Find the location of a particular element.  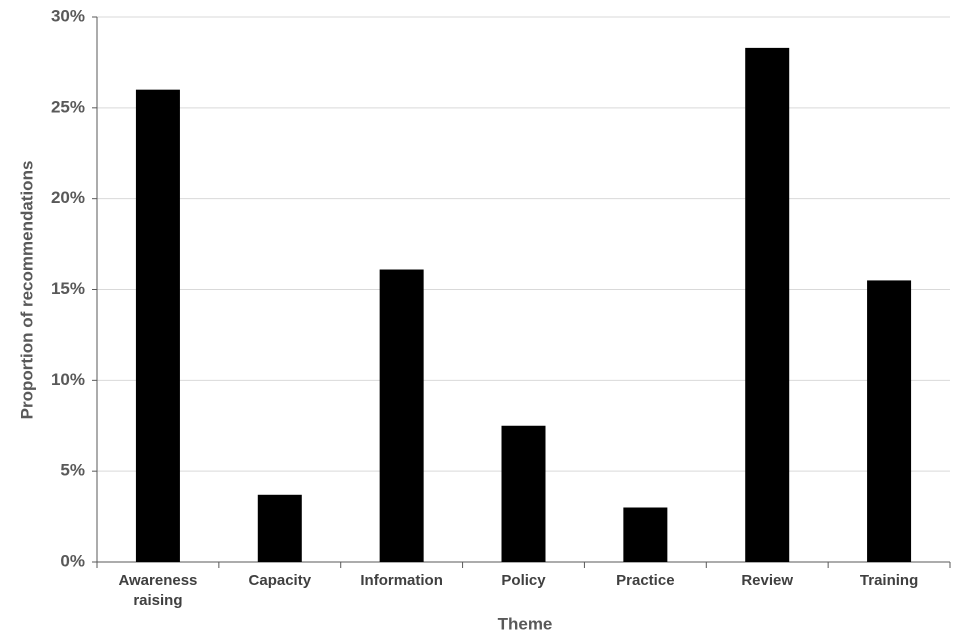

y-tick-label: 15% is located at coordinates (68, 288).